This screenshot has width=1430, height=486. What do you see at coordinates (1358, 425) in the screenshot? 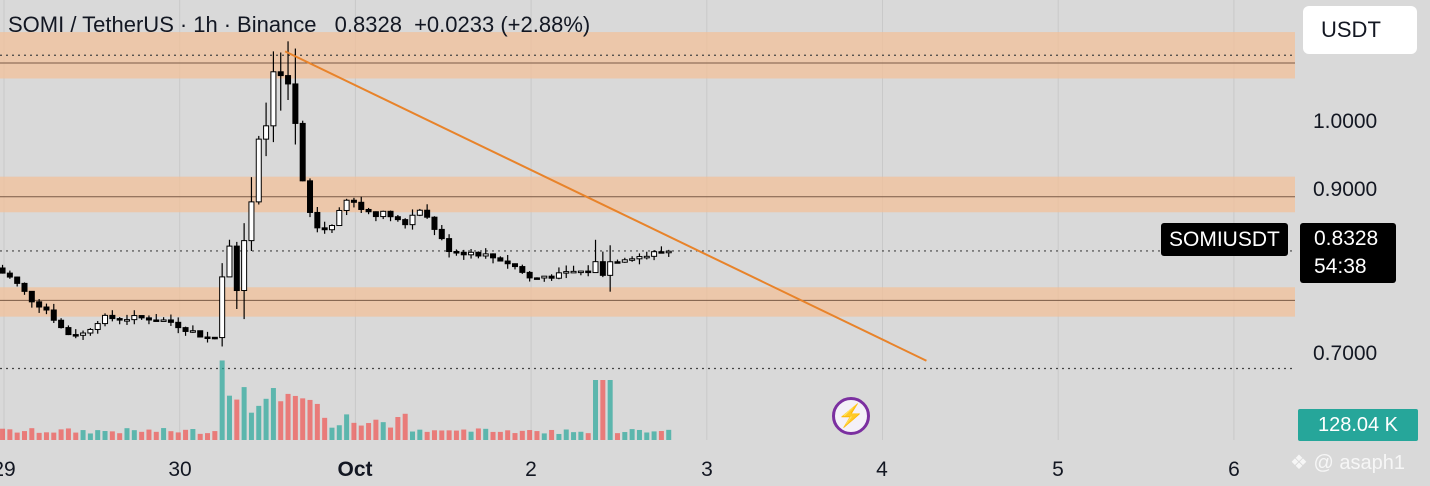
I see `volume-tag: 128.04 K` at bounding box center [1358, 425].